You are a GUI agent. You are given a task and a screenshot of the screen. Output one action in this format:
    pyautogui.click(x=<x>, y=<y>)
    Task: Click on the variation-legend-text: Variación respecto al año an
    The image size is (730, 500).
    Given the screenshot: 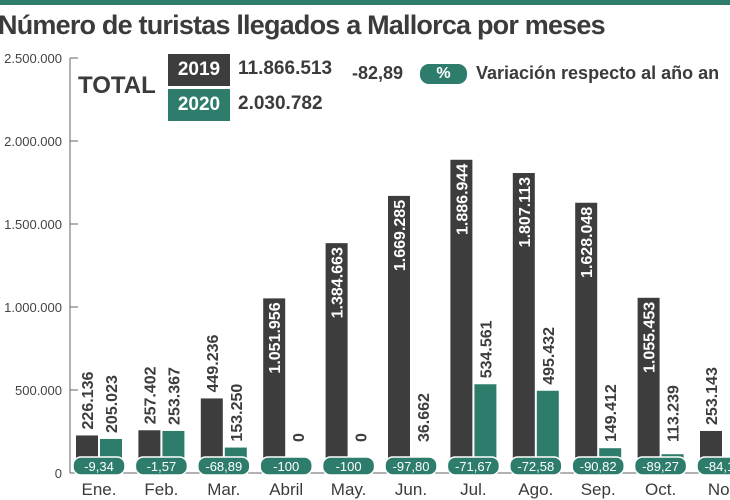 What is the action you would take?
    pyautogui.click(x=598, y=73)
    